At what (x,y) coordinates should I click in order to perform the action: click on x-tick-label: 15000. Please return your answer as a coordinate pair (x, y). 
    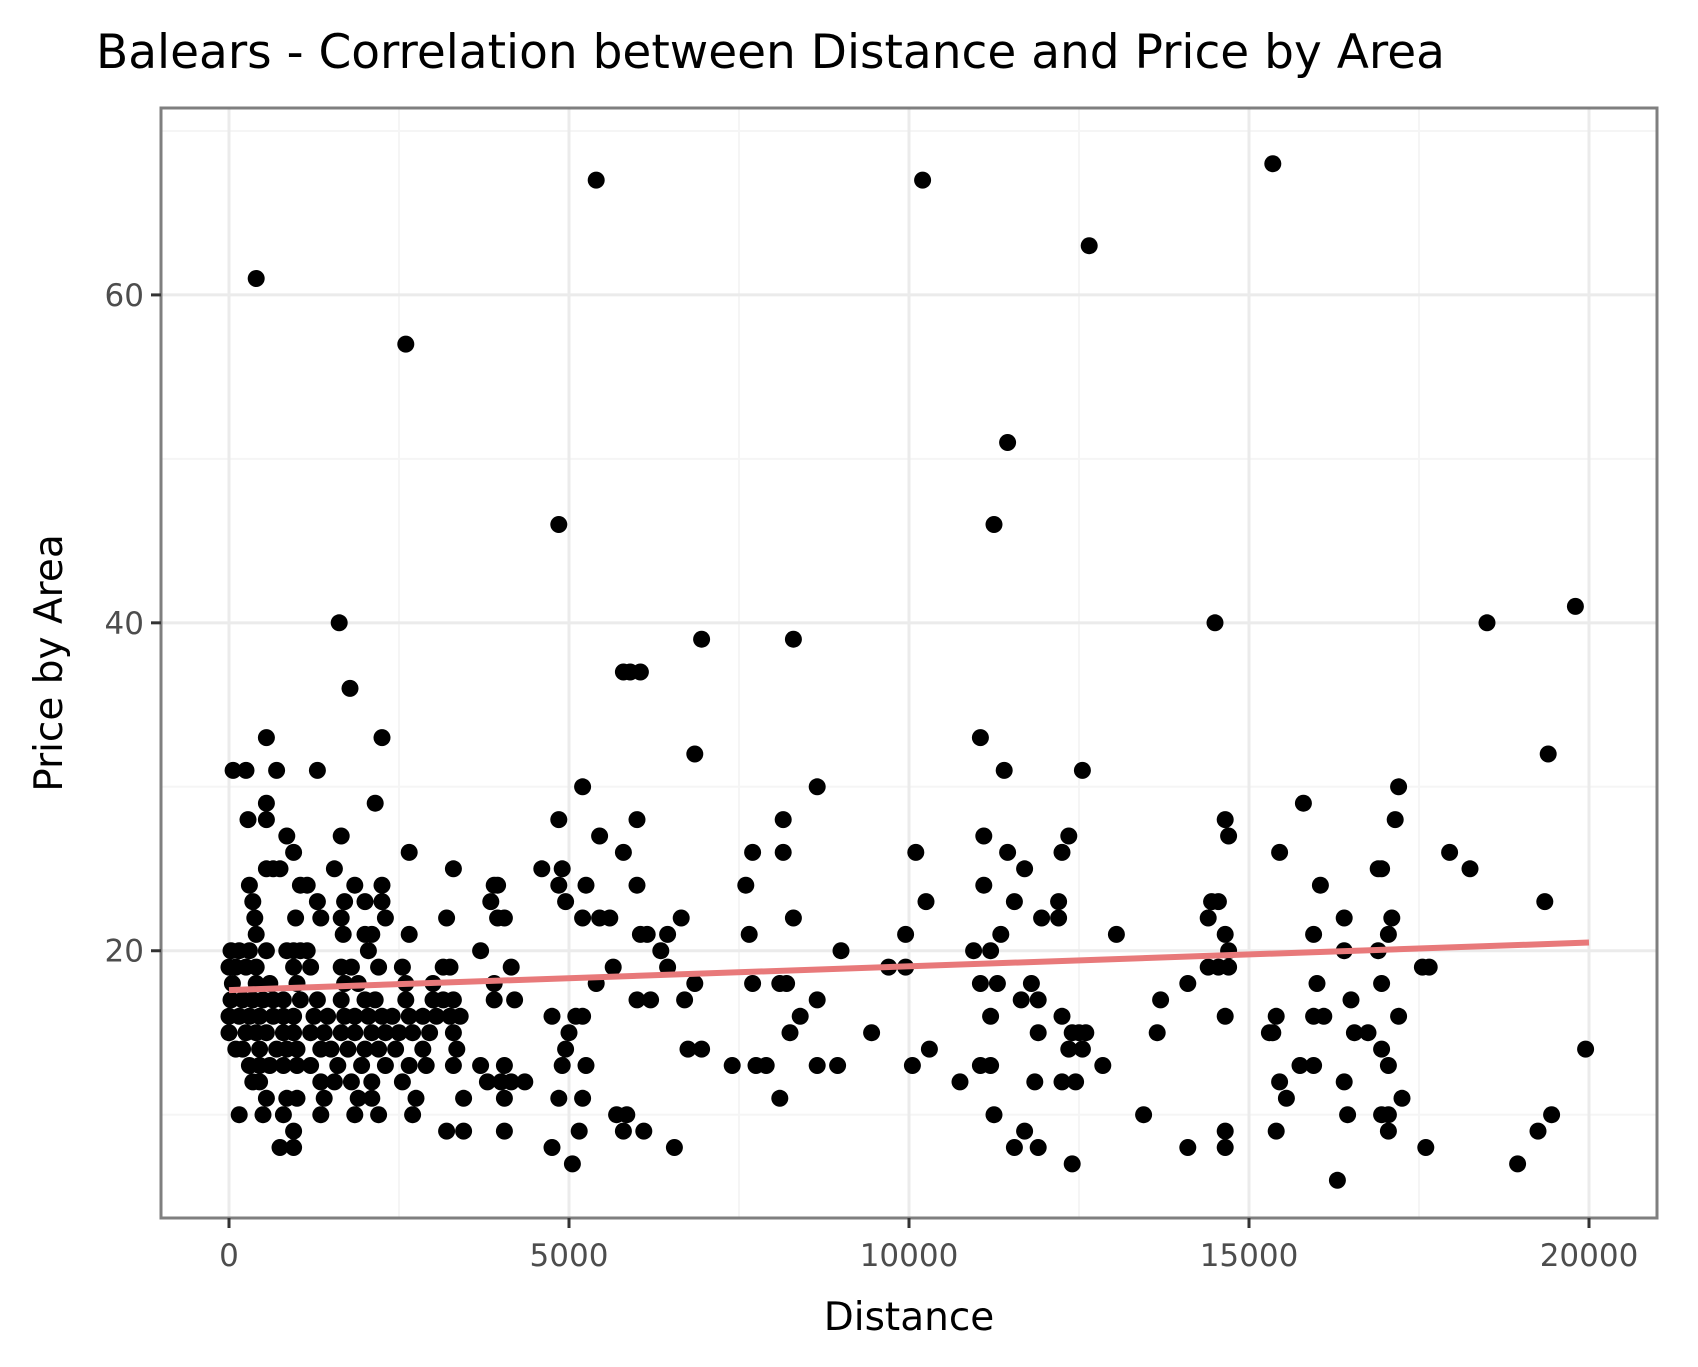
    Looking at the image, I should click on (1249, 1256).